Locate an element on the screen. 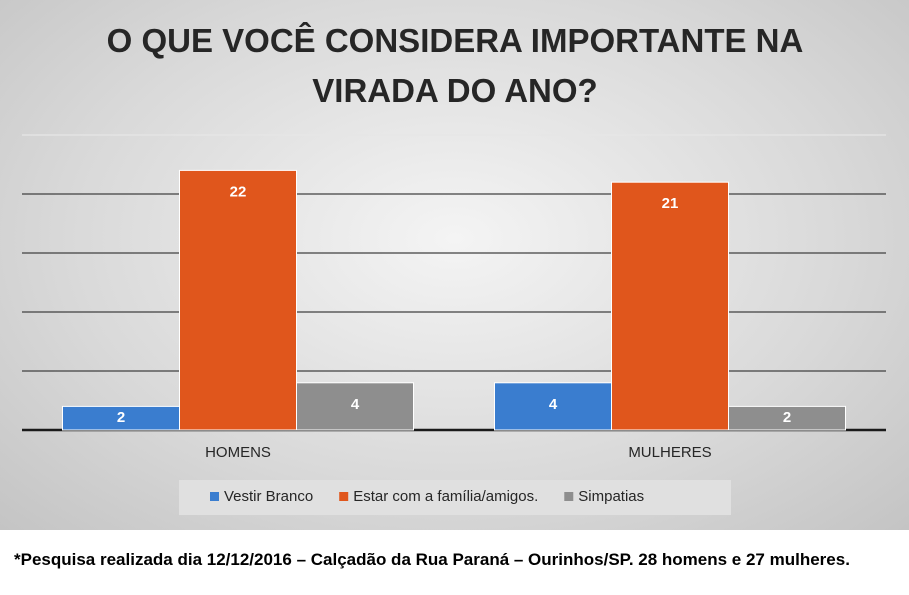  legend-box is located at coordinates (455, 497).